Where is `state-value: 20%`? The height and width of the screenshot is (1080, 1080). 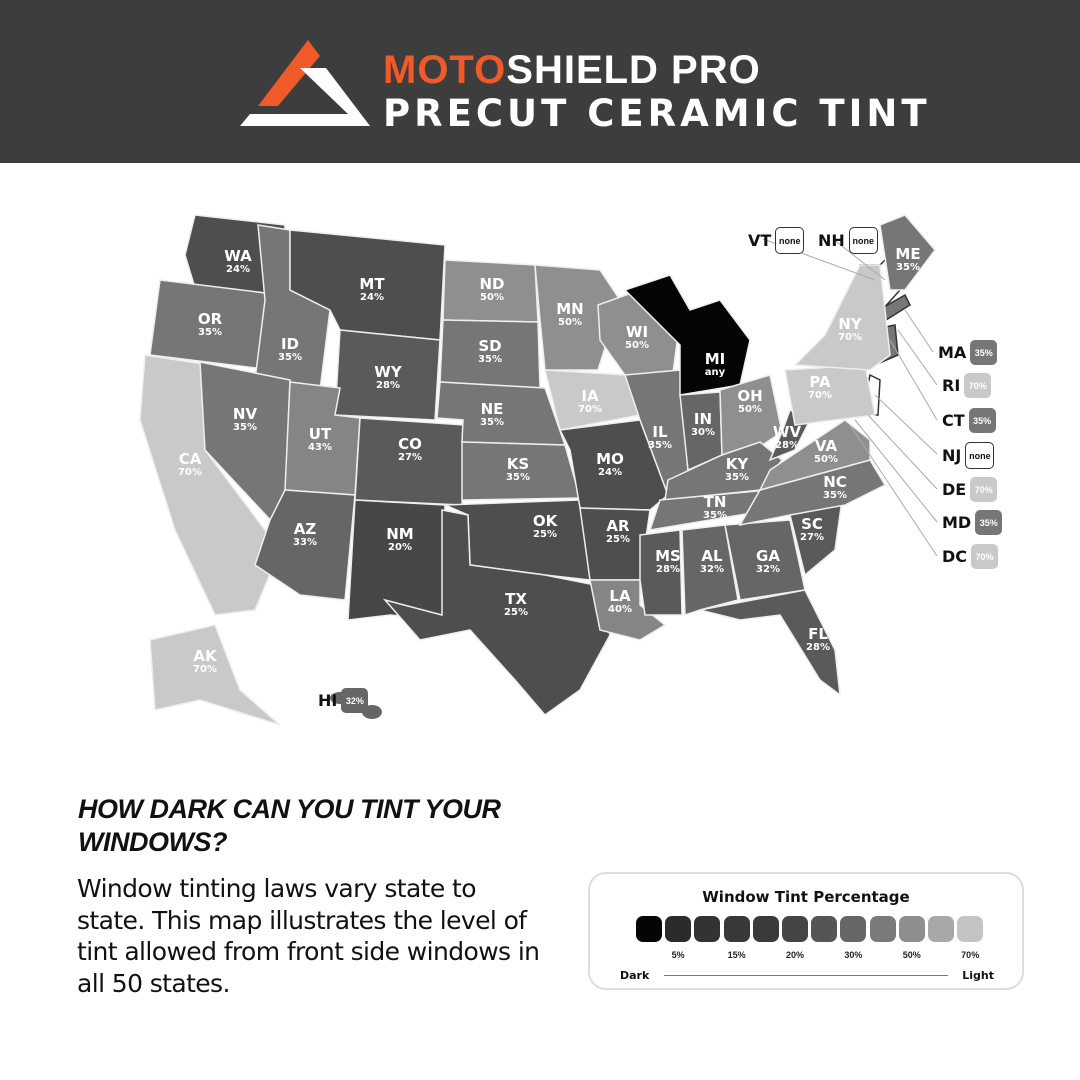
state-value: 20% is located at coordinates (400, 547).